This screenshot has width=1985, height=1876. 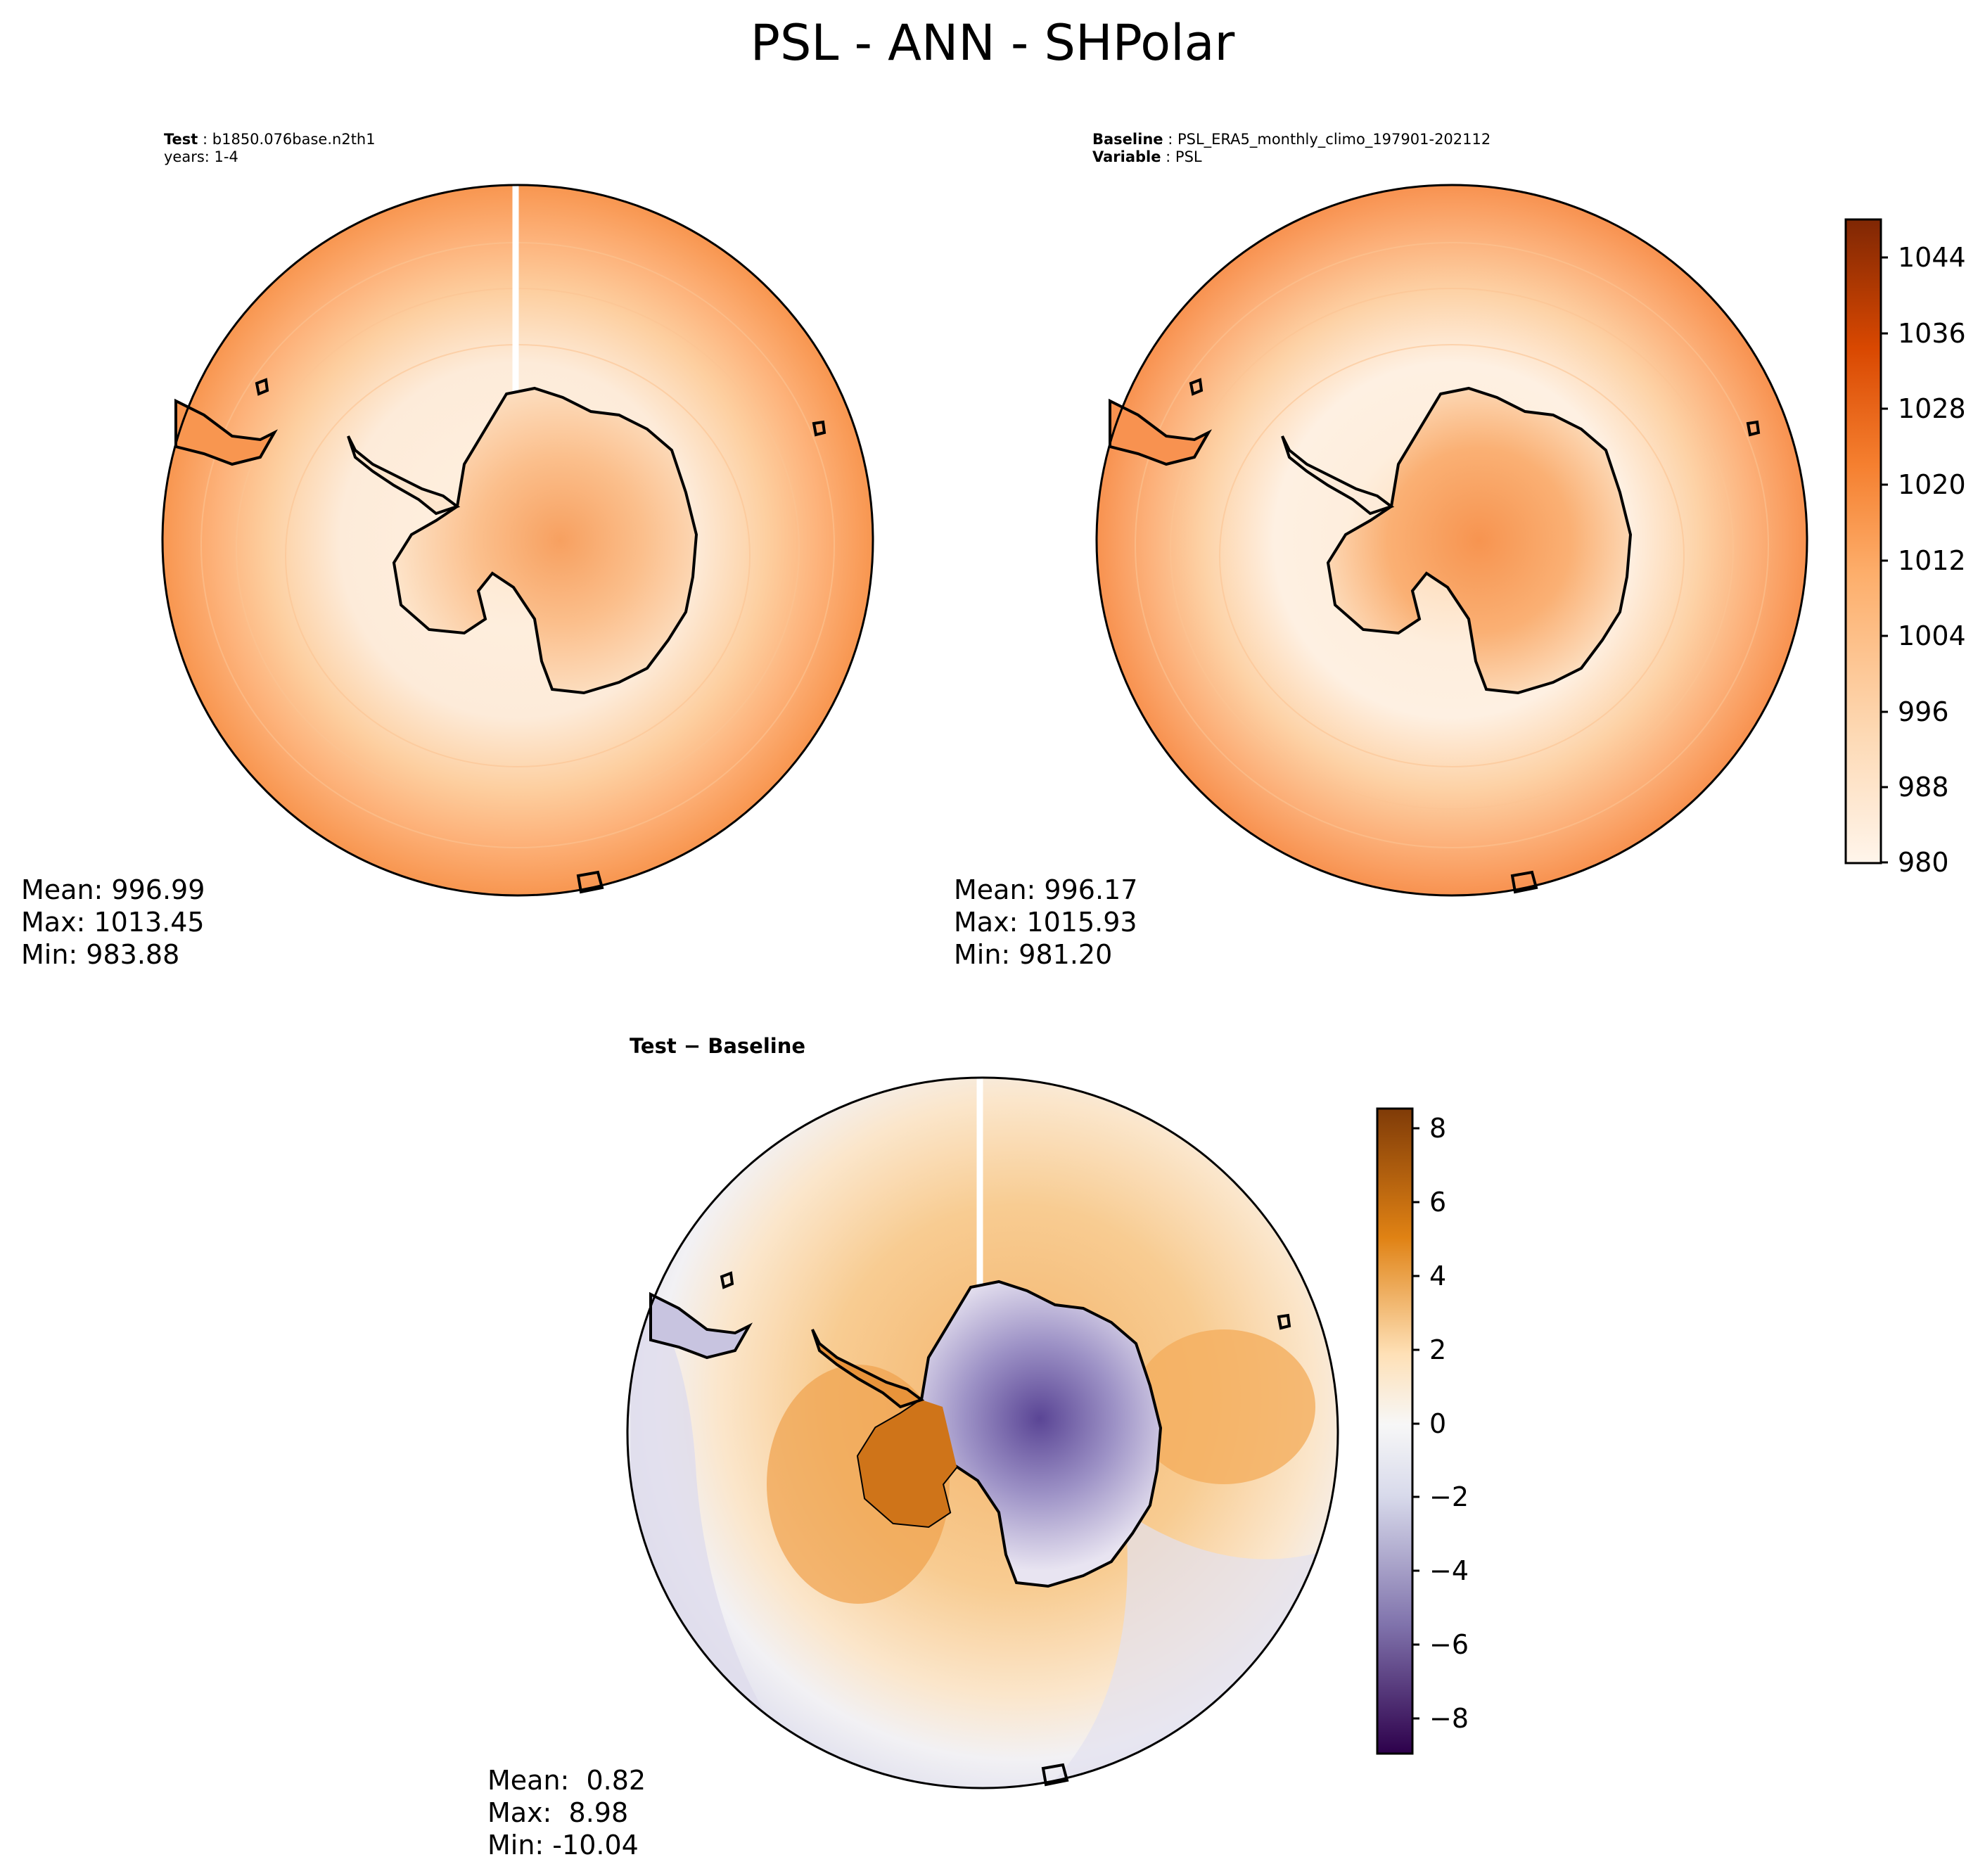 What do you see at coordinates (1438, 1202) in the screenshot?
I see `diff-tick-label: 6` at bounding box center [1438, 1202].